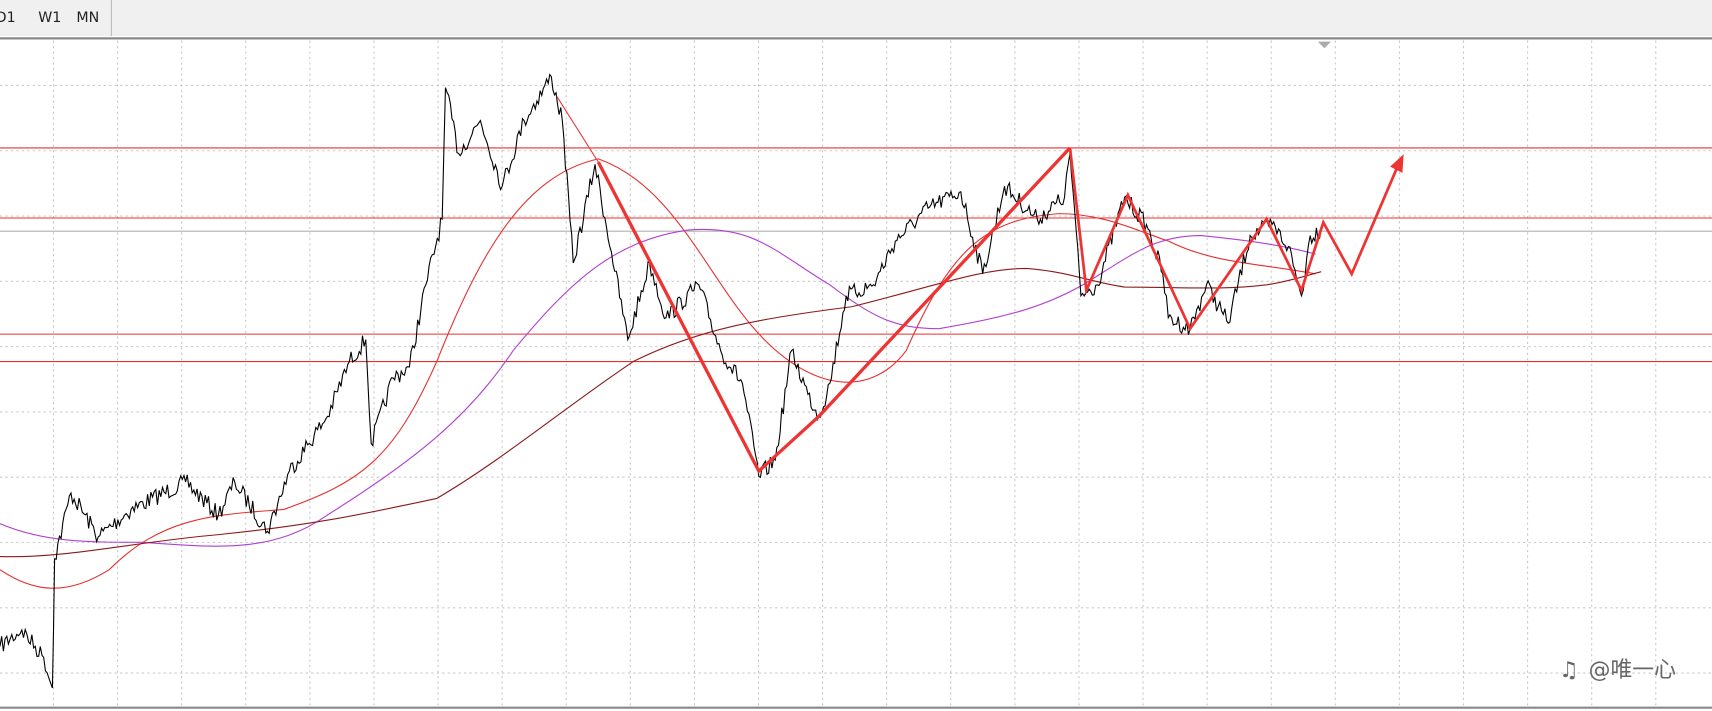 The height and width of the screenshot is (711, 1712). I want to click on watermark: @唯一心, so click(1632, 670).